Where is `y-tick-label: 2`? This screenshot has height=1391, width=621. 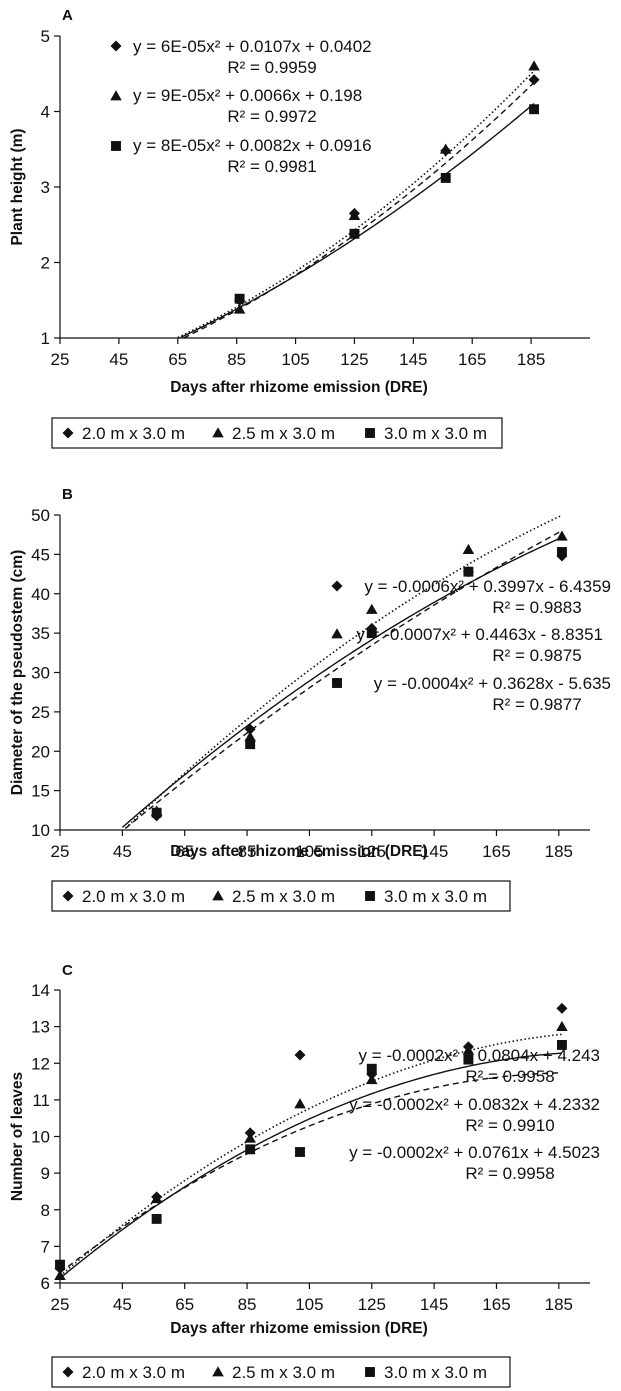
y-tick-label: 2 is located at coordinates (45, 263).